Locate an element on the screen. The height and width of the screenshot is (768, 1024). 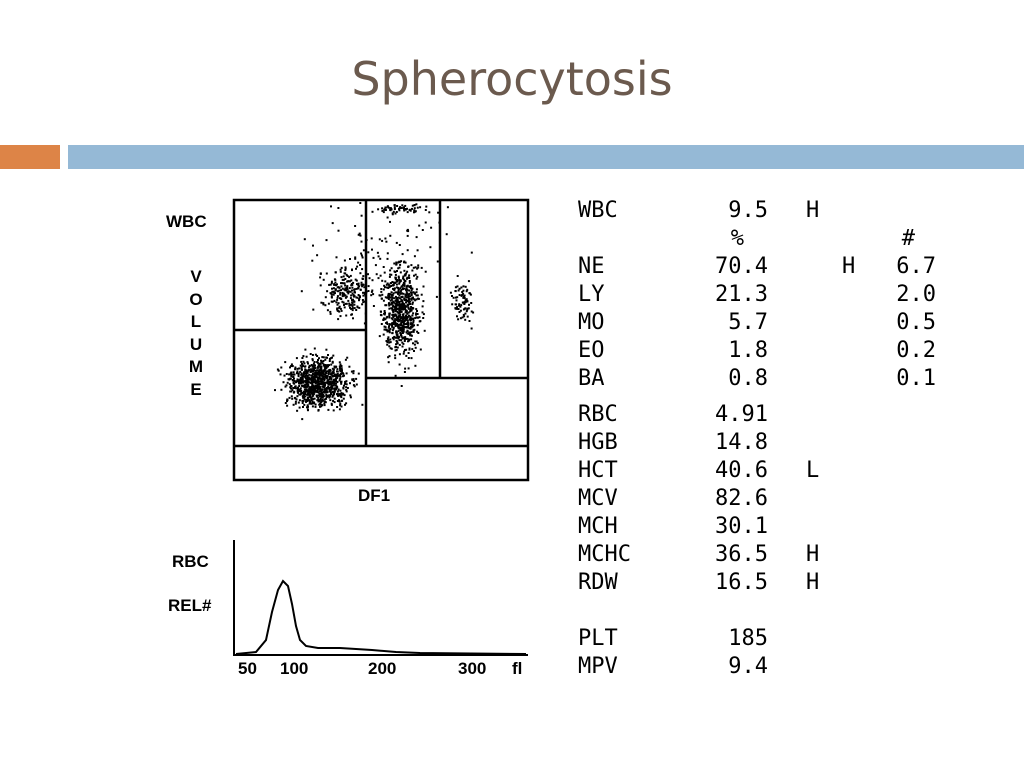
histogram-tick-100: 100 is located at coordinates (294, 668).